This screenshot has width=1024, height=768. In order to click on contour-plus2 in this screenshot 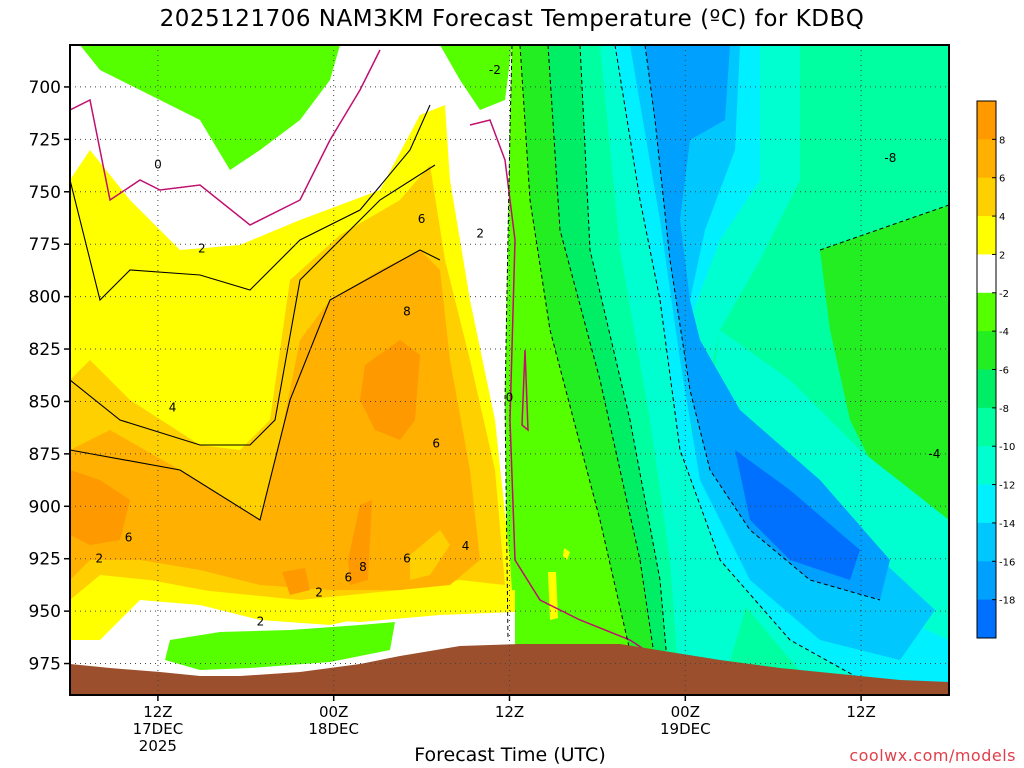, I will do `click(250, 203)`.